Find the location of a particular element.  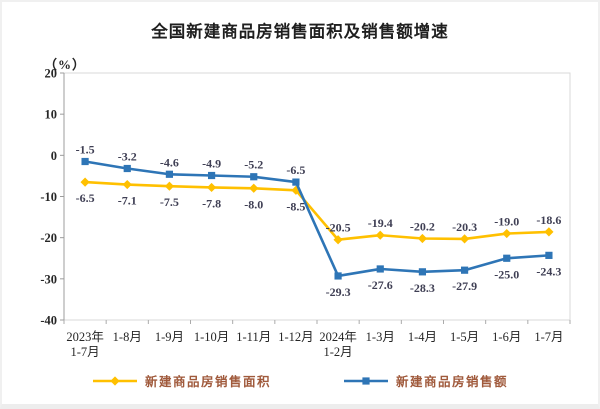

legend-label-sales-amount: 新建商品房销售额 is located at coordinates (452, 382).